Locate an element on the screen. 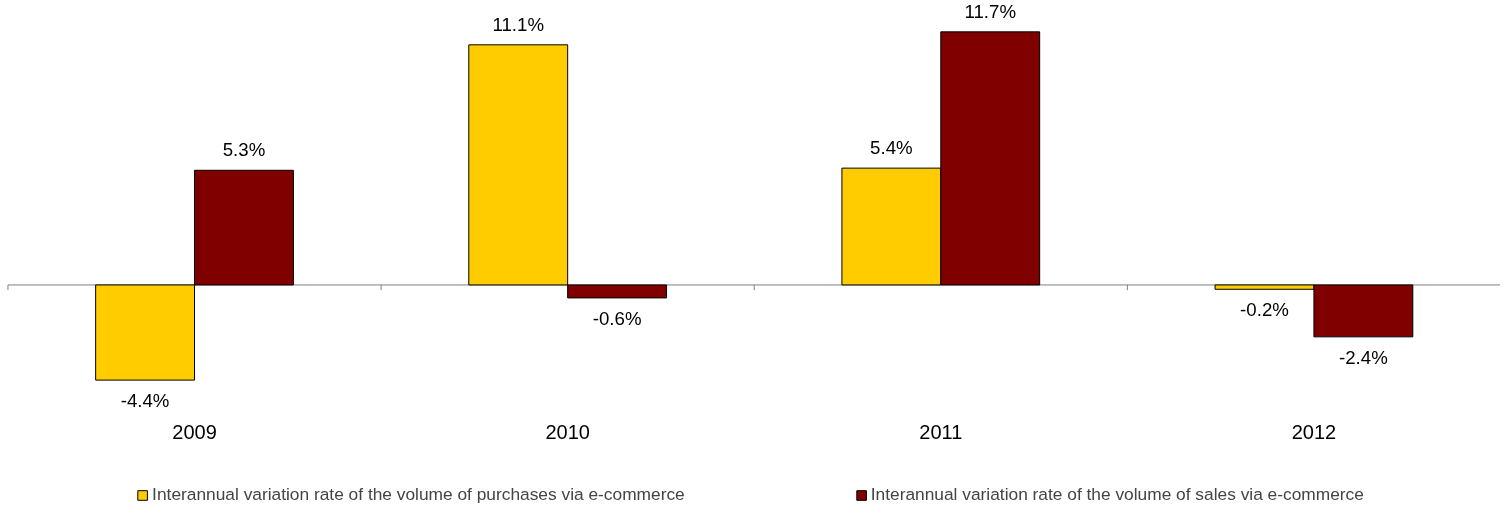 The image size is (1510, 515). data-label: -4.4% is located at coordinates (145, 401).